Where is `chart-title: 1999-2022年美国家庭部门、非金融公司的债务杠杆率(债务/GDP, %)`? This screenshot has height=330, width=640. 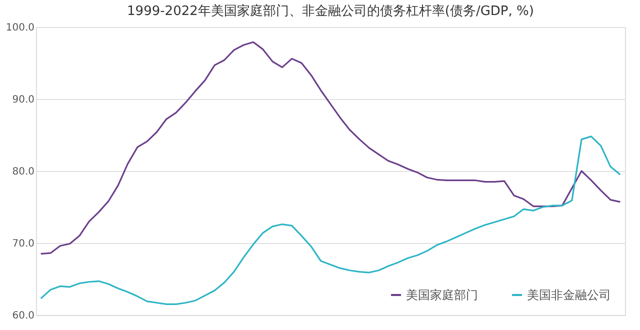
chart-title: 1999-2022年美国家庭部门、非金融公司的债务杠杆率(债务/GDP, %) is located at coordinates (330, 11).